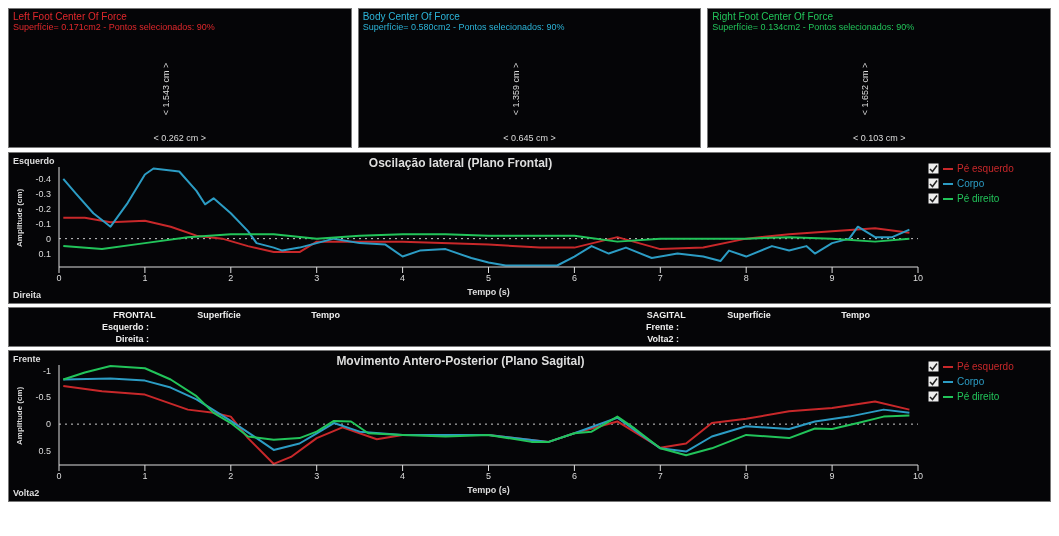 This screenshot has height=536, width=1059. I want to click on text: Direita, so click(27, 295).